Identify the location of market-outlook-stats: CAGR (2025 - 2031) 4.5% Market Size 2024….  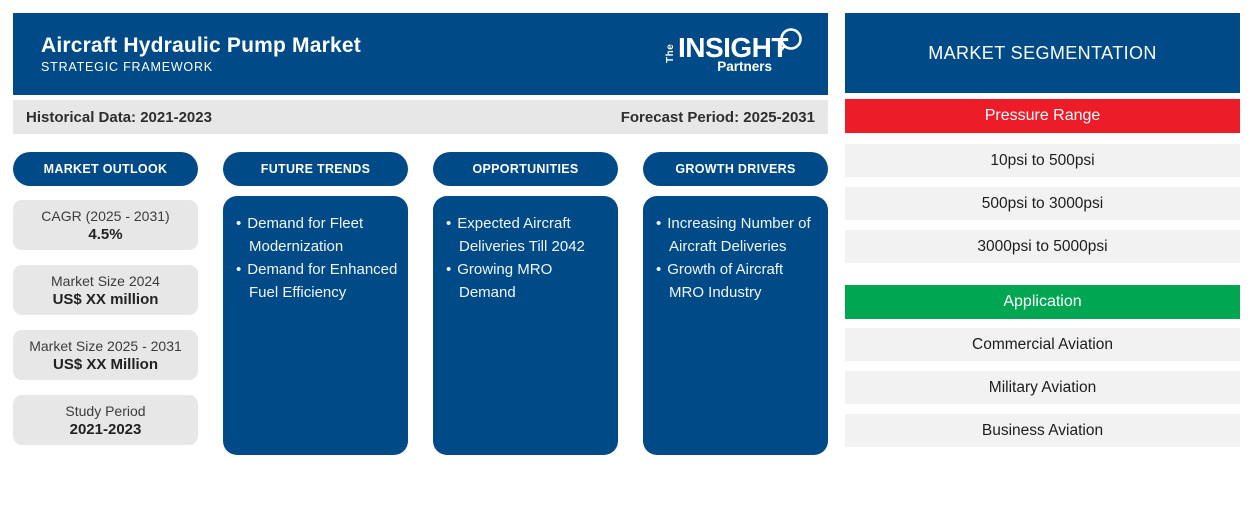
(105, 322).